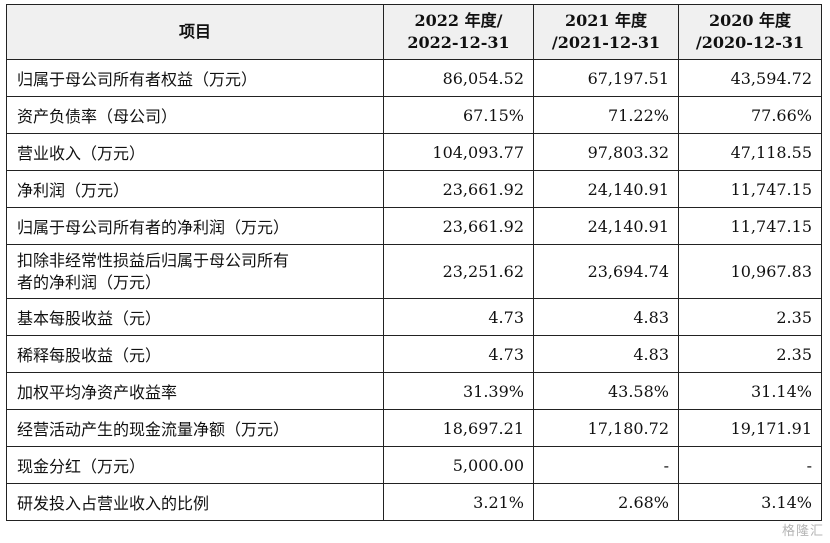 The width and height of the screenshot is (830, 543). What do you see at coordinates (750, 78) in the screenshot?
I see `value-2020: 43,594.72` at bounding box center [750, 78].